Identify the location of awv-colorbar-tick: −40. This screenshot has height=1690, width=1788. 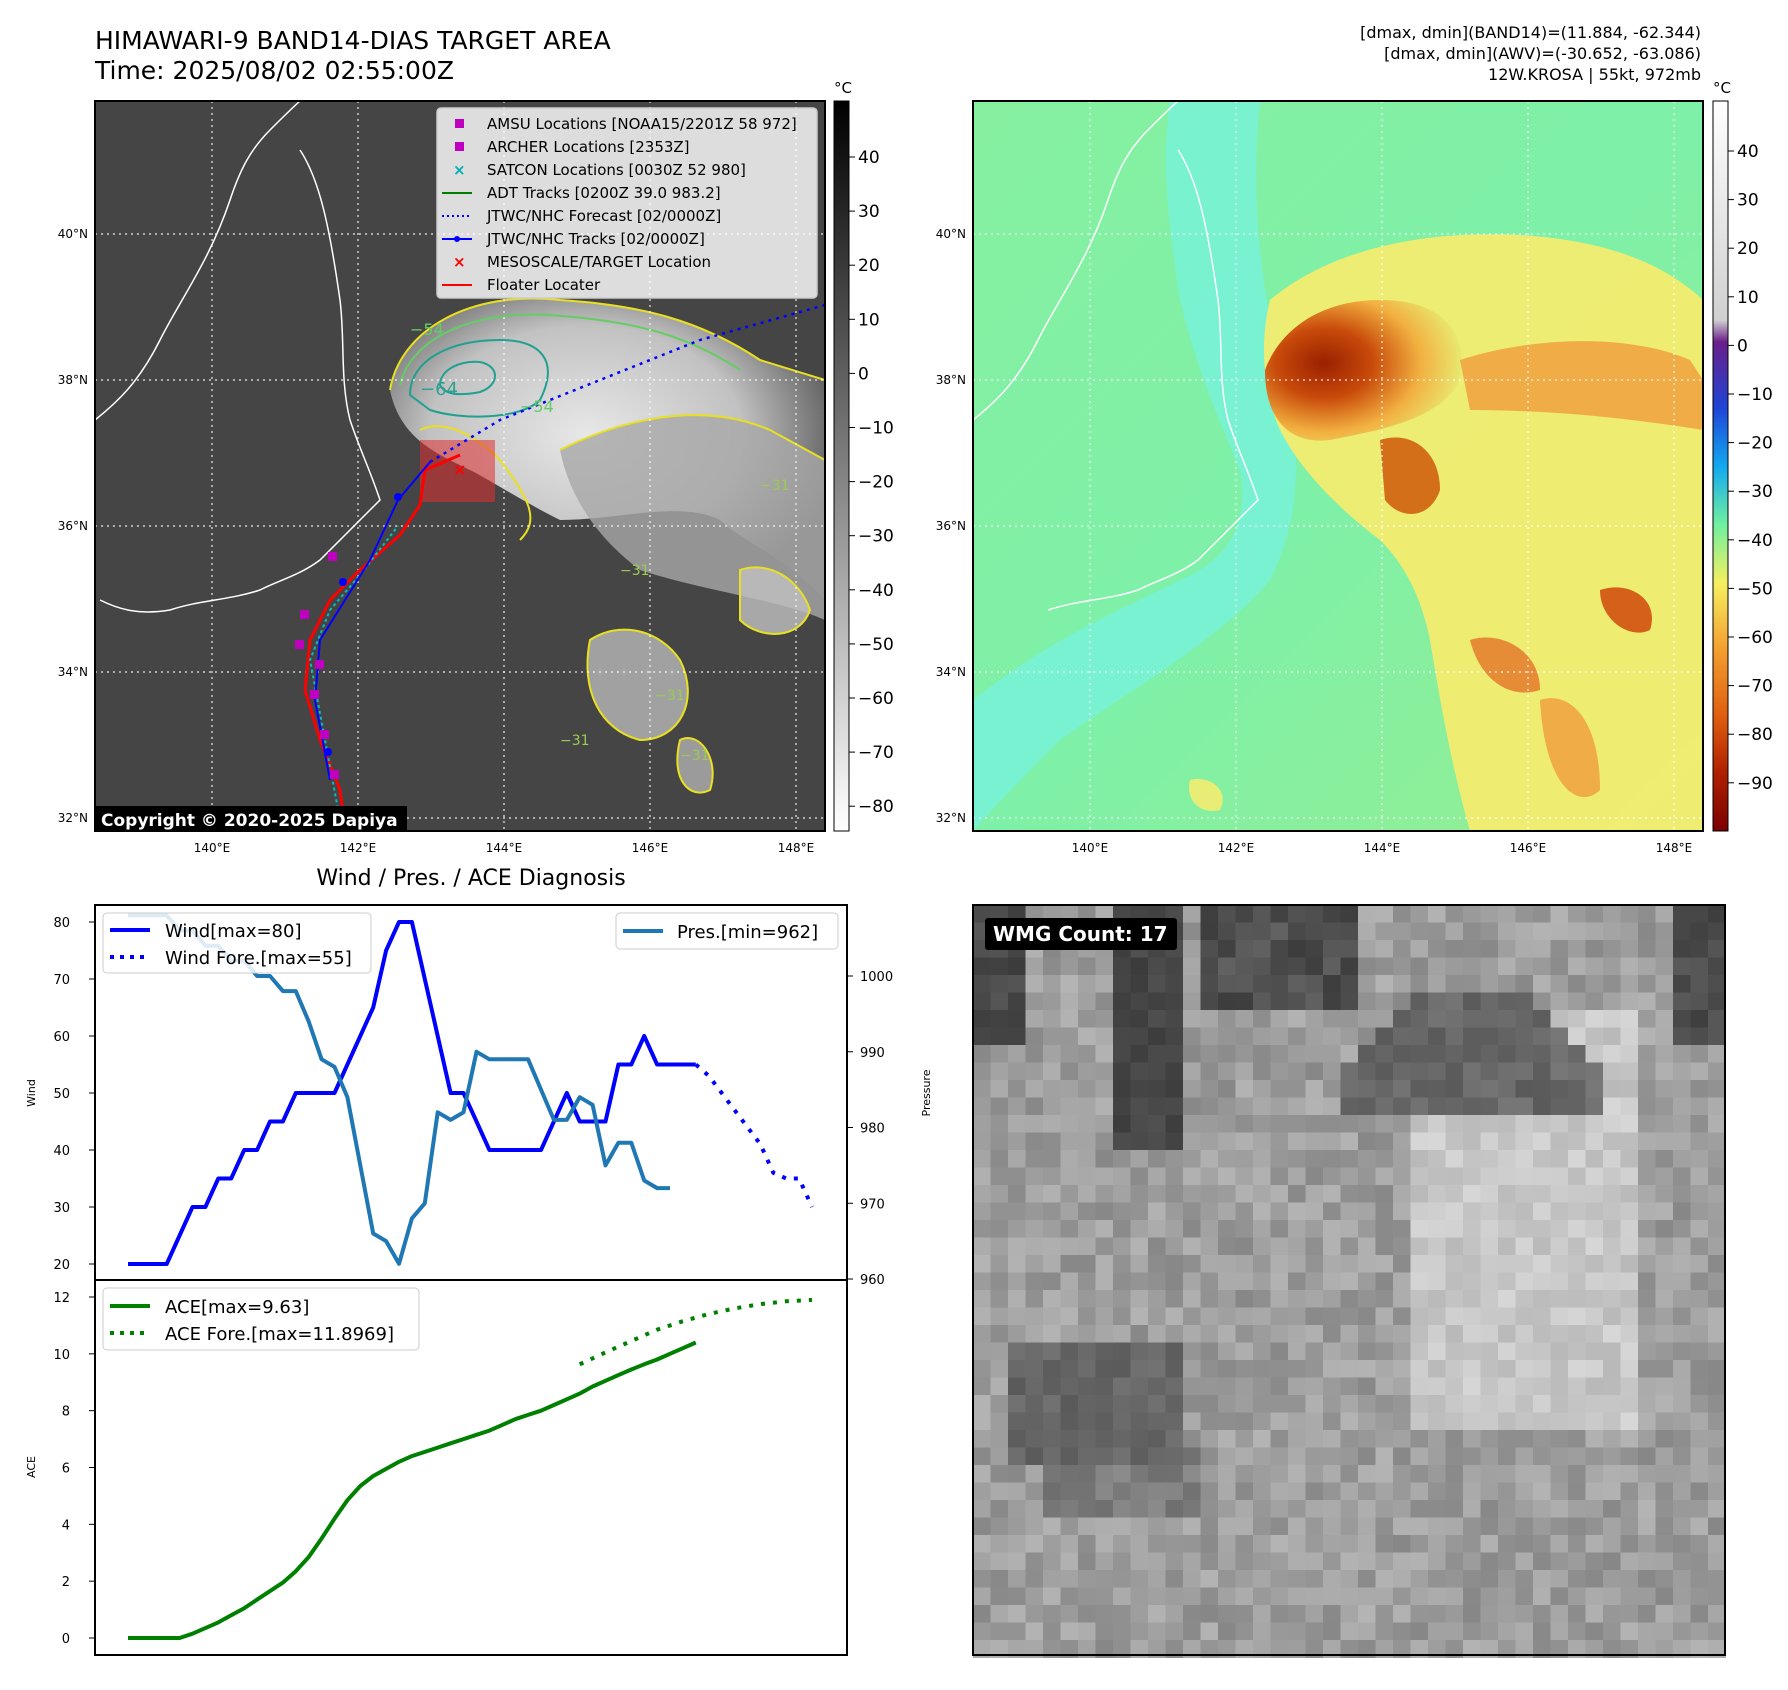
(1755, 541).